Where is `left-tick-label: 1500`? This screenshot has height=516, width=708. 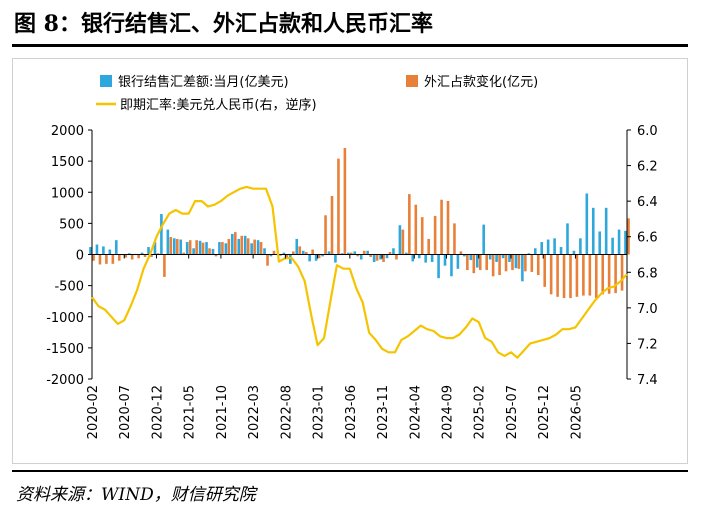 left-tick-label: 1500 is located at coordinates (67, 162).